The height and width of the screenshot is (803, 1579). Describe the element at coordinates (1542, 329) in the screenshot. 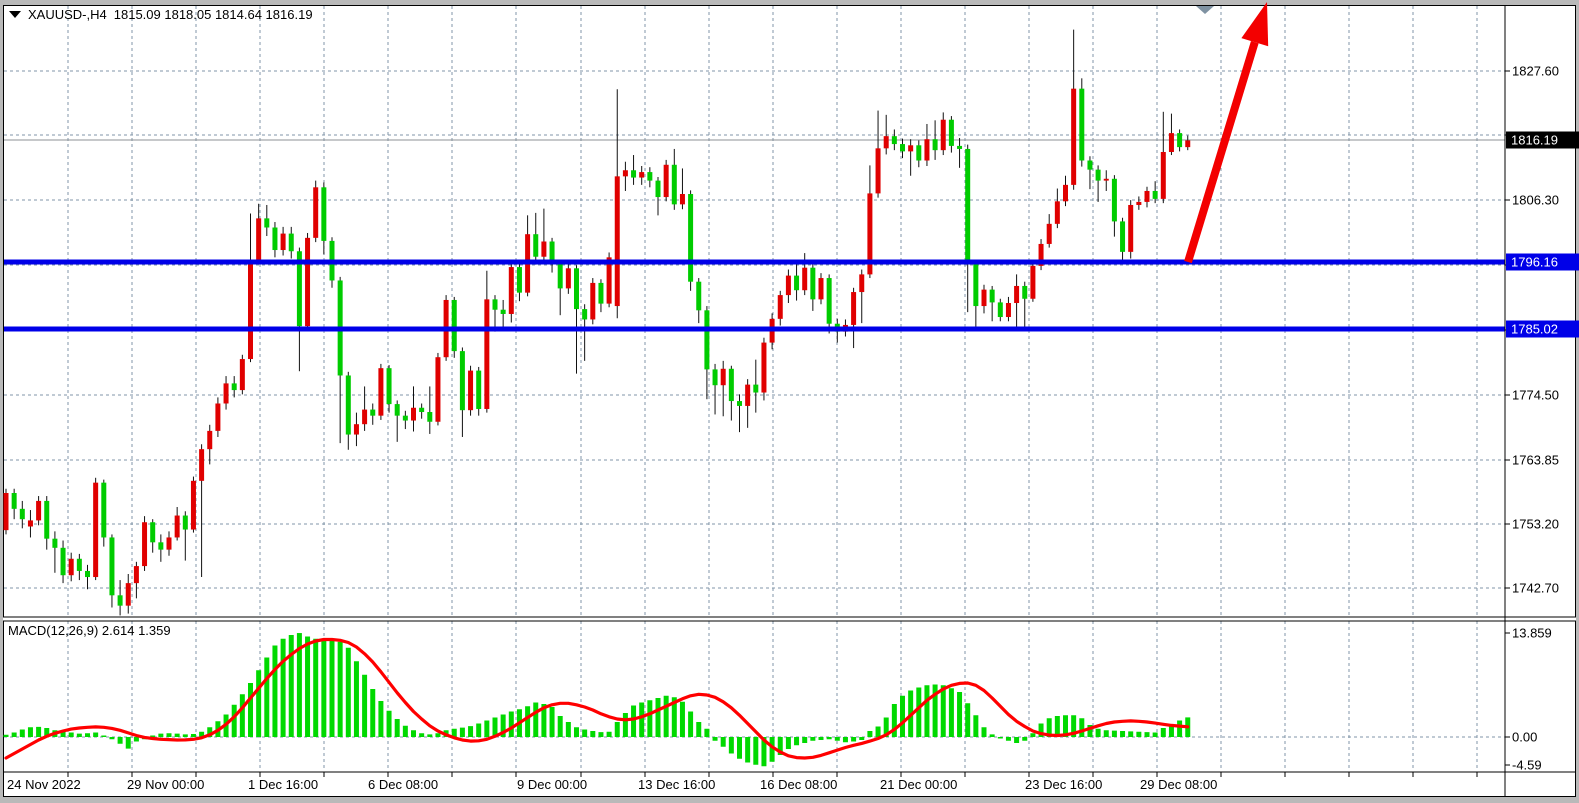

I see `hline-price-badge: 1785.02` at that location.